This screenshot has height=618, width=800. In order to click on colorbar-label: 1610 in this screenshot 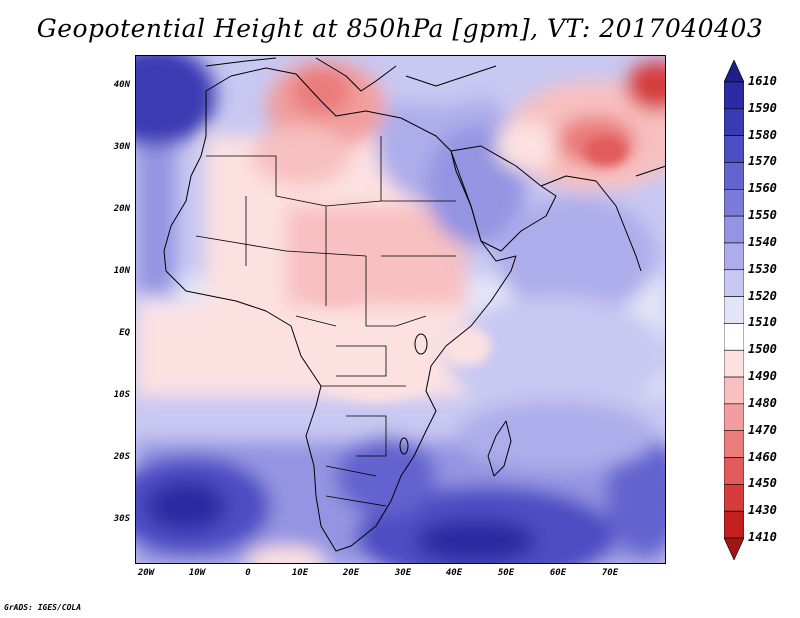, I will do `click(762, 81)`.